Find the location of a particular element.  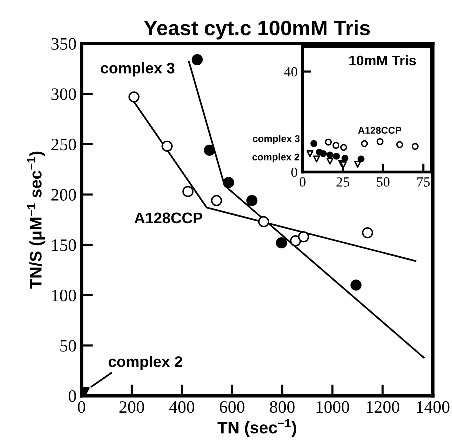

y-tick-label: 300 is located at coordinates (64, 94).